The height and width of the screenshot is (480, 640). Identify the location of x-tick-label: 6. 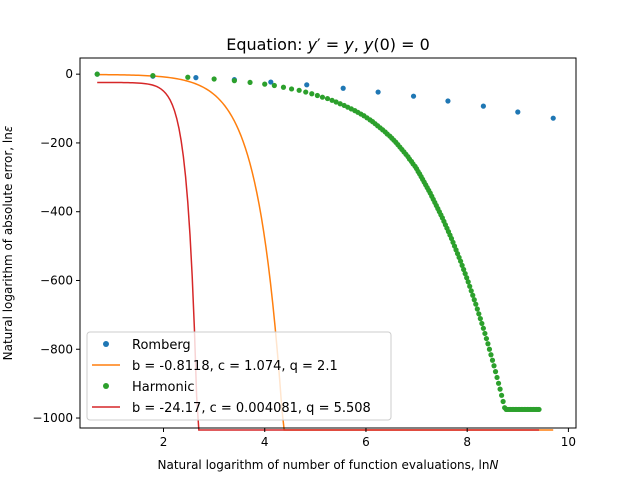
(366, 442).